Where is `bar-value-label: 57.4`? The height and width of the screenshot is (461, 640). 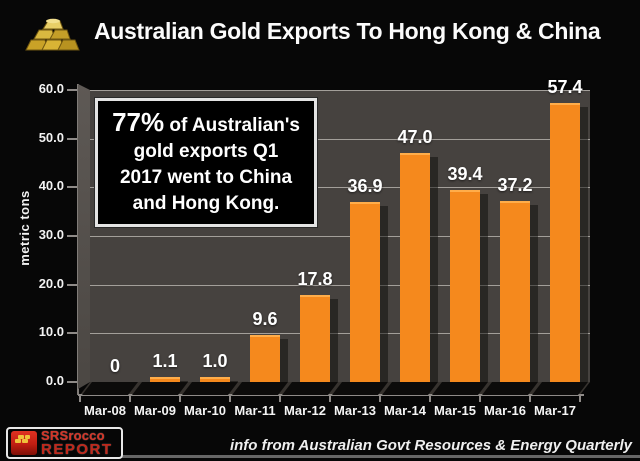
bar-value-label: 57.4 is located at coordinates (565, 86).